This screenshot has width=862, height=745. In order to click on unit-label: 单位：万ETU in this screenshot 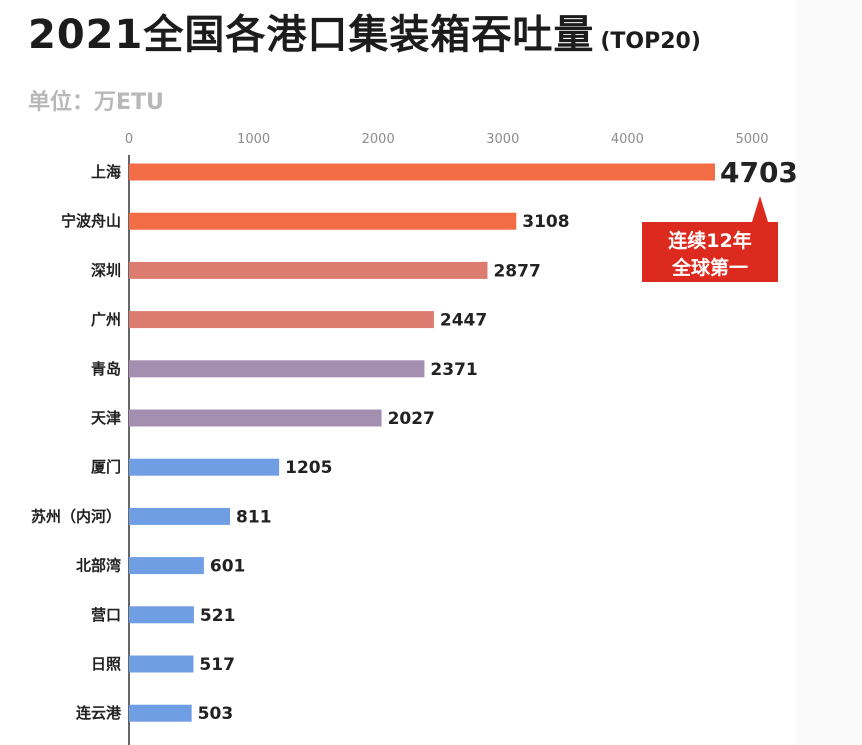, I will do `click(96, 102)`.